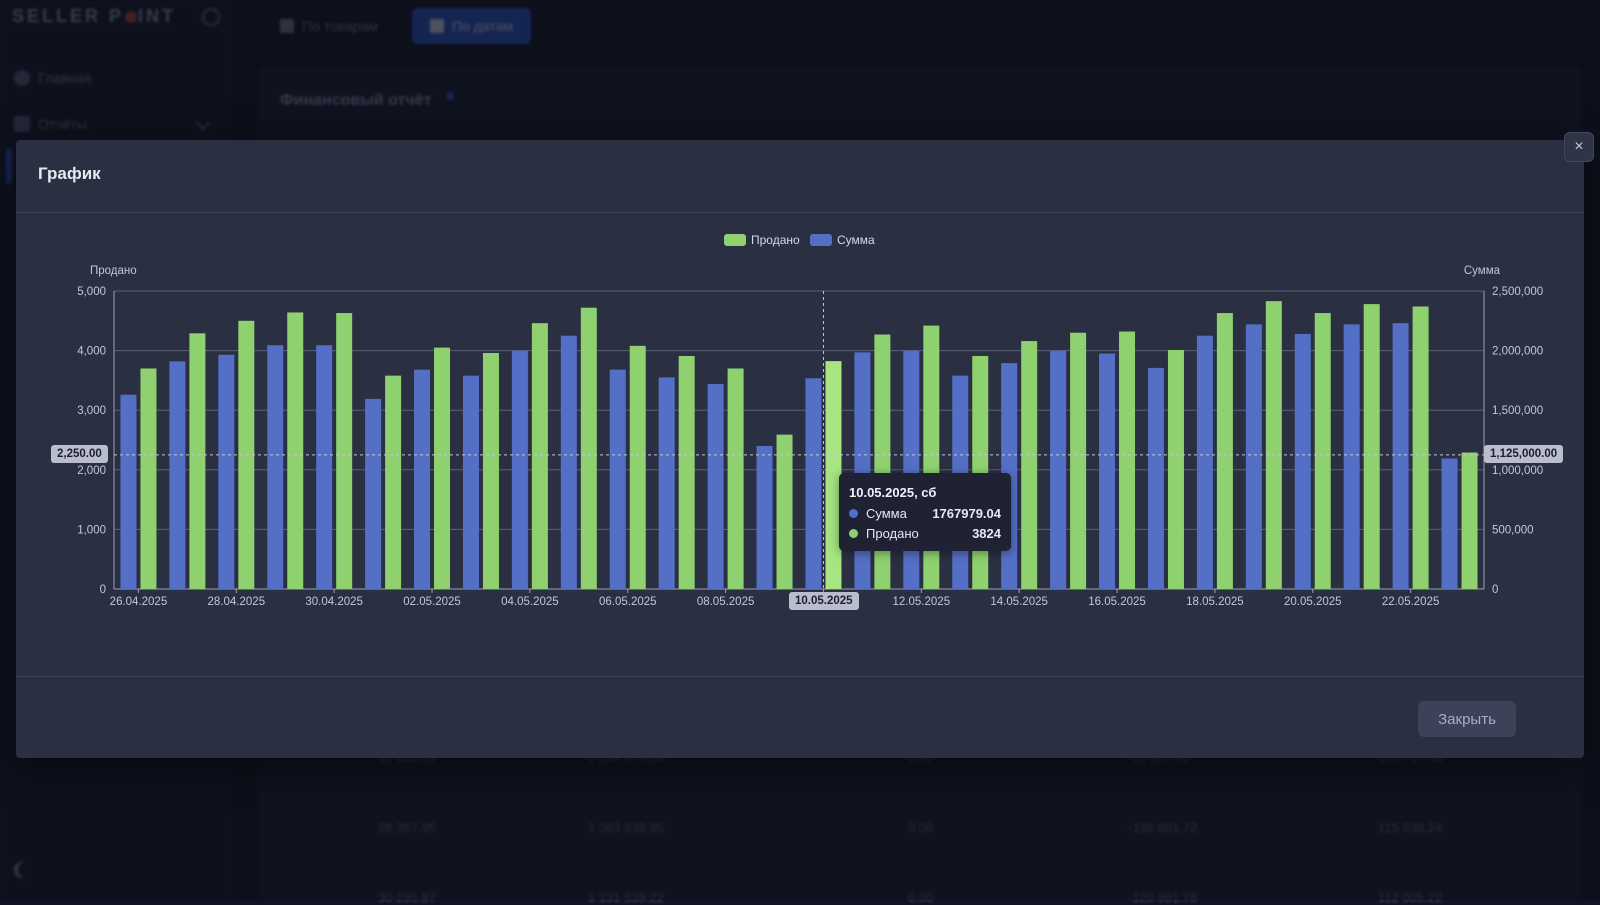 This screenshot has height=905, width=1600. Describe the element at coordinates (22, 124) in the screenshot. I see `grid-icon` at that location.